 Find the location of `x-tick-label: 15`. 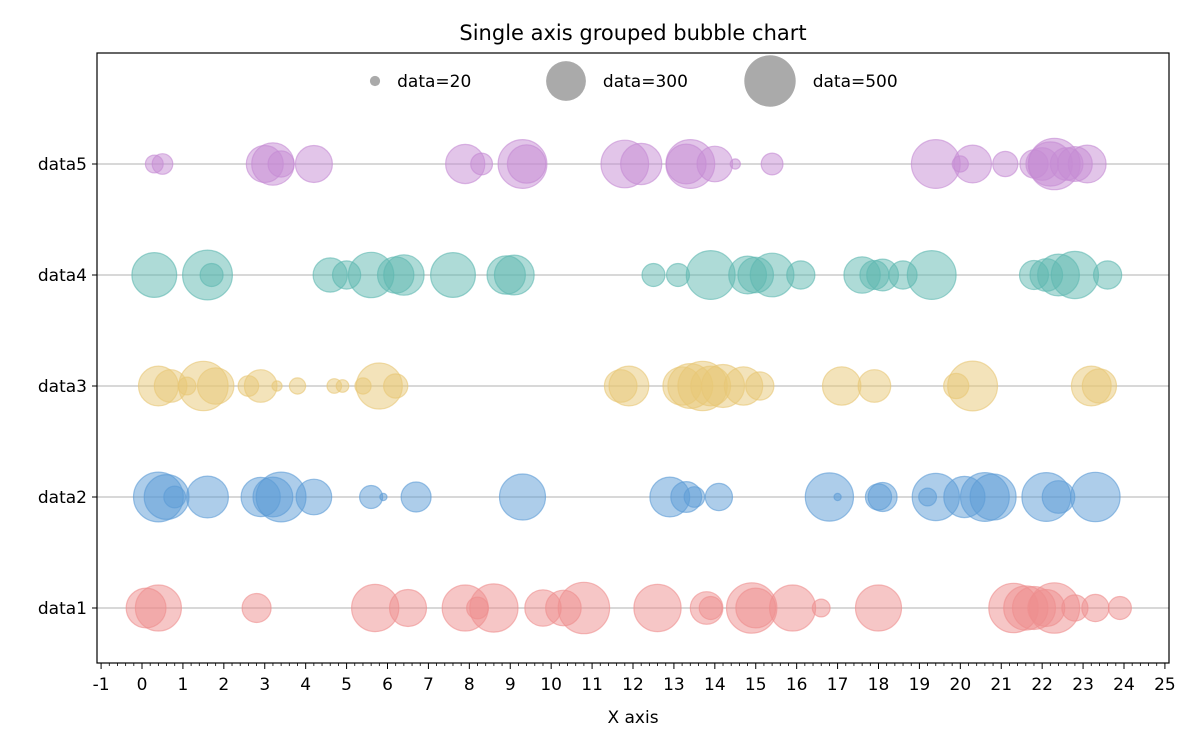

x-tick-label: 15 is located at coordinates (756, 685).